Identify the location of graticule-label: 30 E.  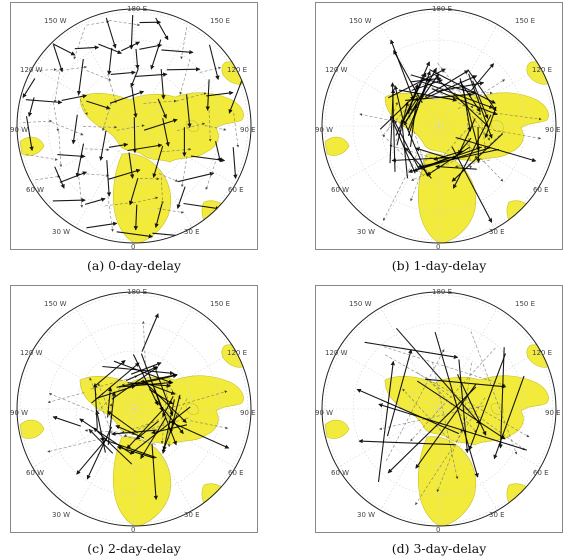
(497, 232).